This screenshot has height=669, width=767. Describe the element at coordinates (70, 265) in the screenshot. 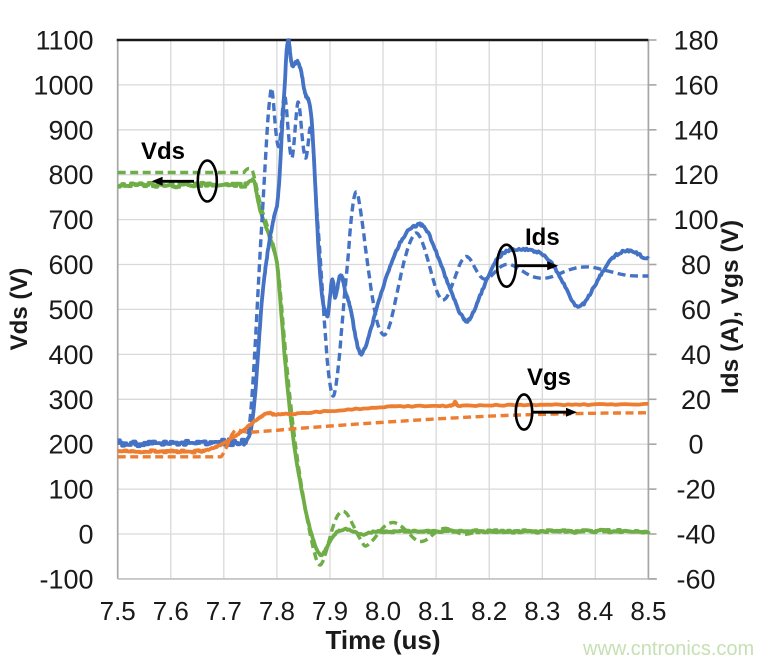

I see `svg-text: 600` at that location.